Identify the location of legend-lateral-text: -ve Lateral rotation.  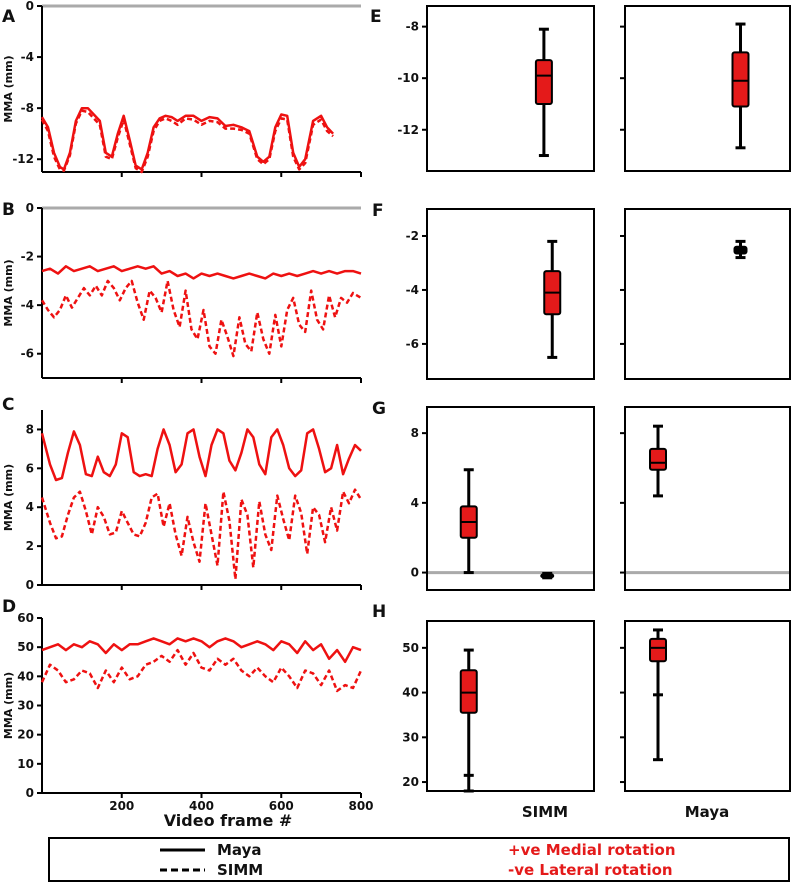
(590, 870).